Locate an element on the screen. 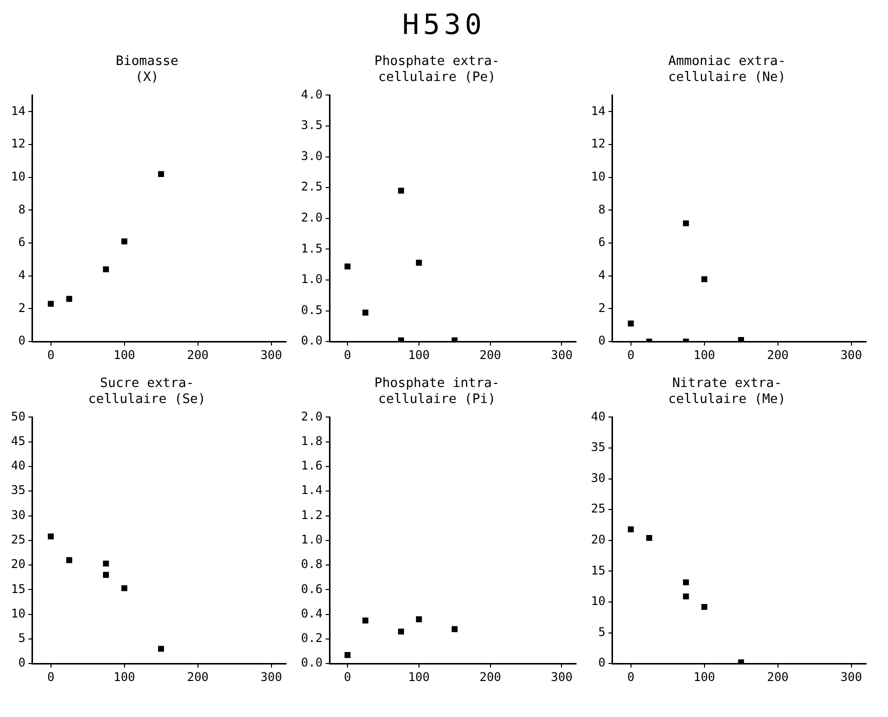 The image size is (888, 717). y-tick-label: 2.5 is located at coordinates (311, 187).